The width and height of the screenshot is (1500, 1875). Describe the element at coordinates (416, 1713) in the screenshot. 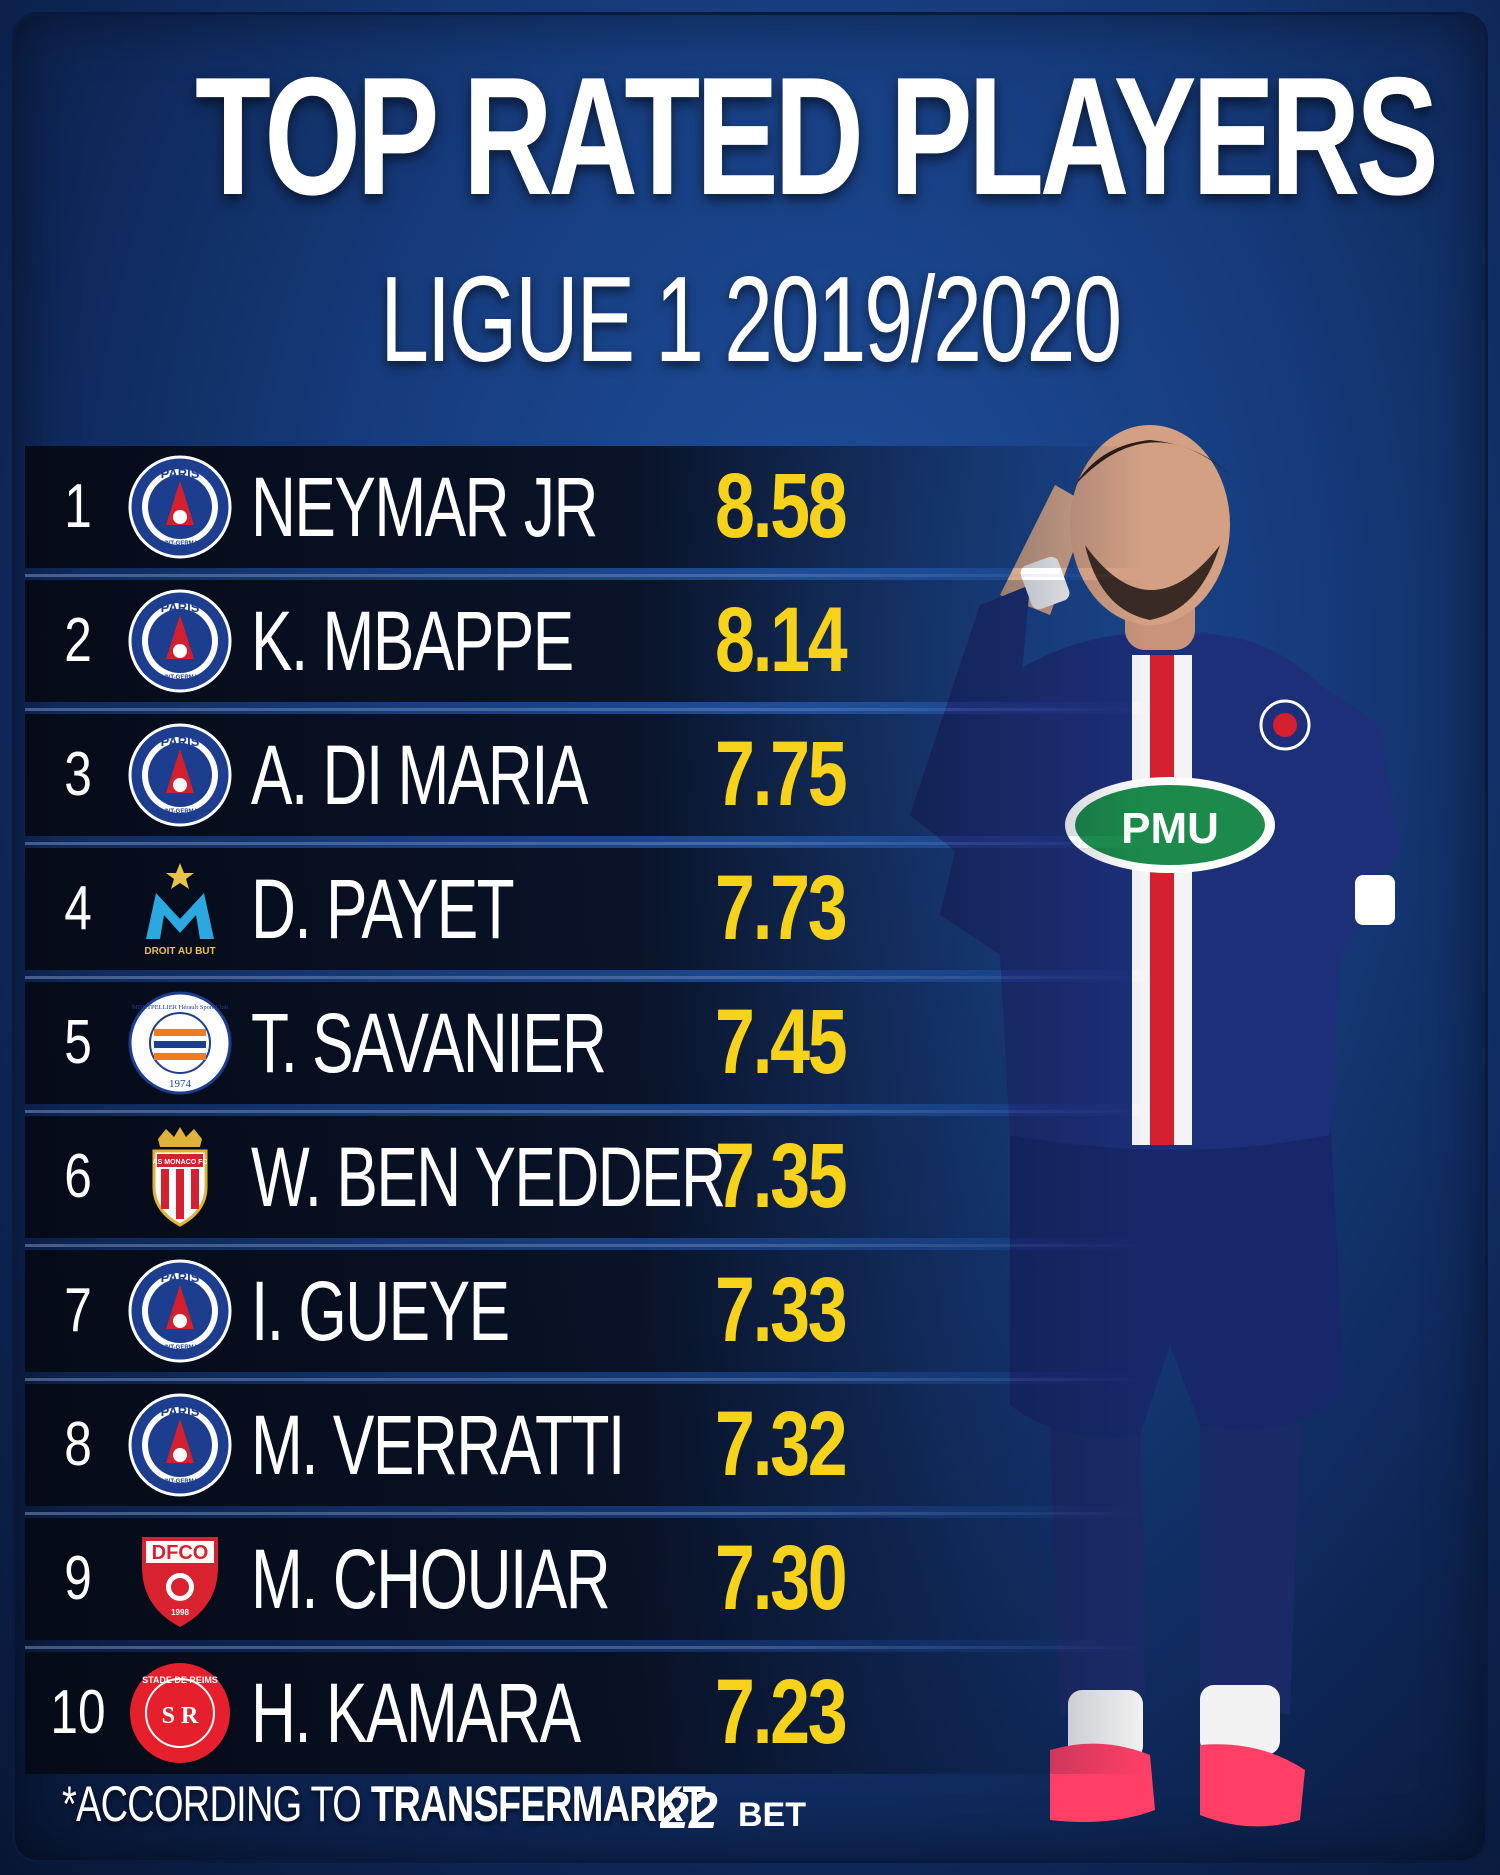

I see `player-name: H. KAMARA` at that location.